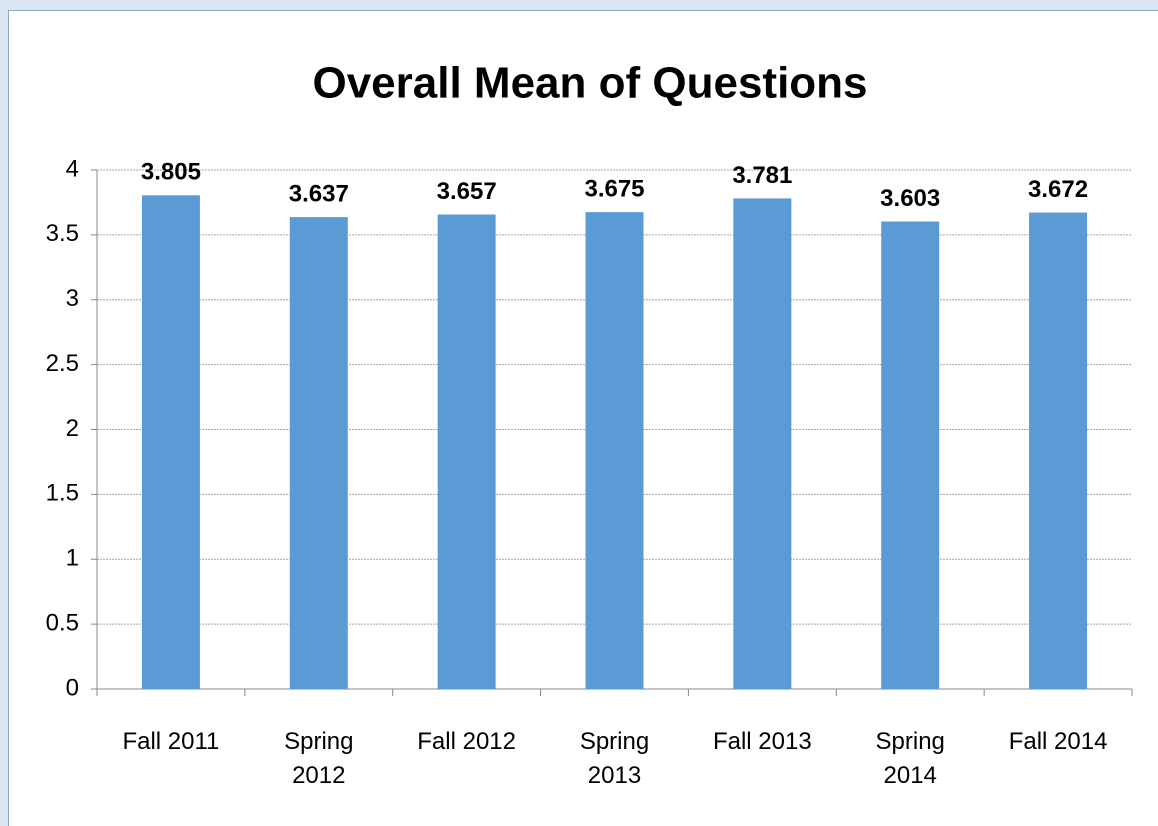  Describe the element at coordinates (72, 687) in the screenshot. I see `y-tick-label: 0` at that location.